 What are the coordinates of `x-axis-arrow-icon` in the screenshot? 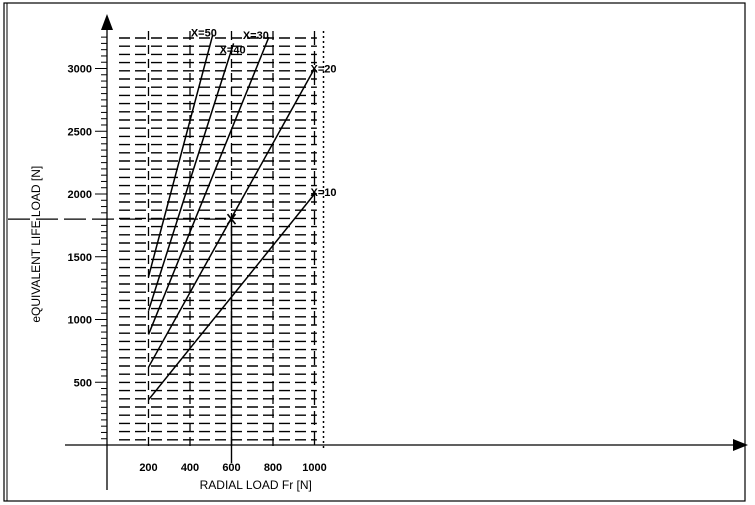 It's located at (740, 445).